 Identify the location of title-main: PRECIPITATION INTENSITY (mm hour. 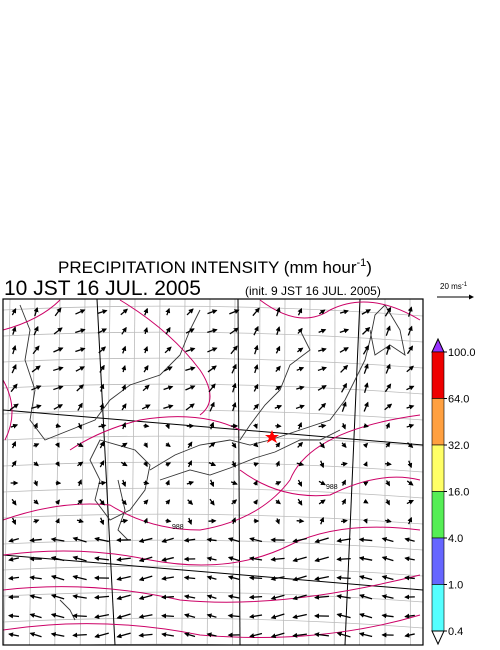
(207, 267).